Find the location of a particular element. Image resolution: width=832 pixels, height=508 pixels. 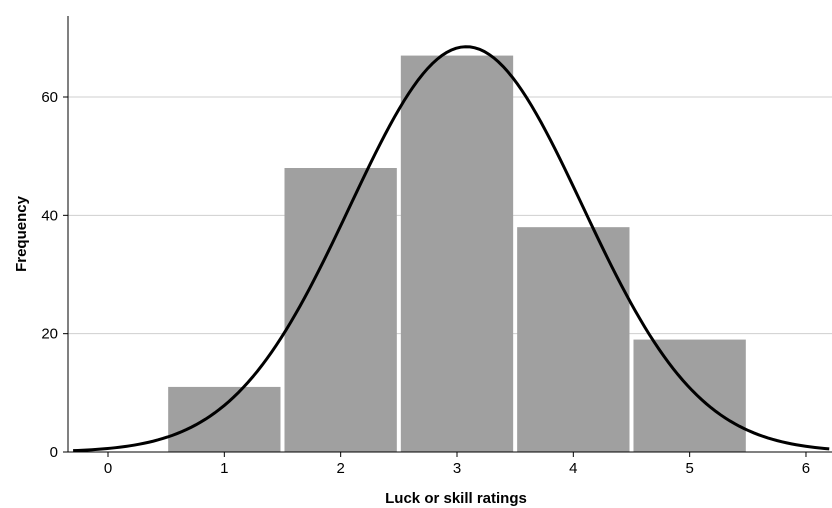

x-axis-title: Luck or skill ratings is located at coordinates (456, 498).